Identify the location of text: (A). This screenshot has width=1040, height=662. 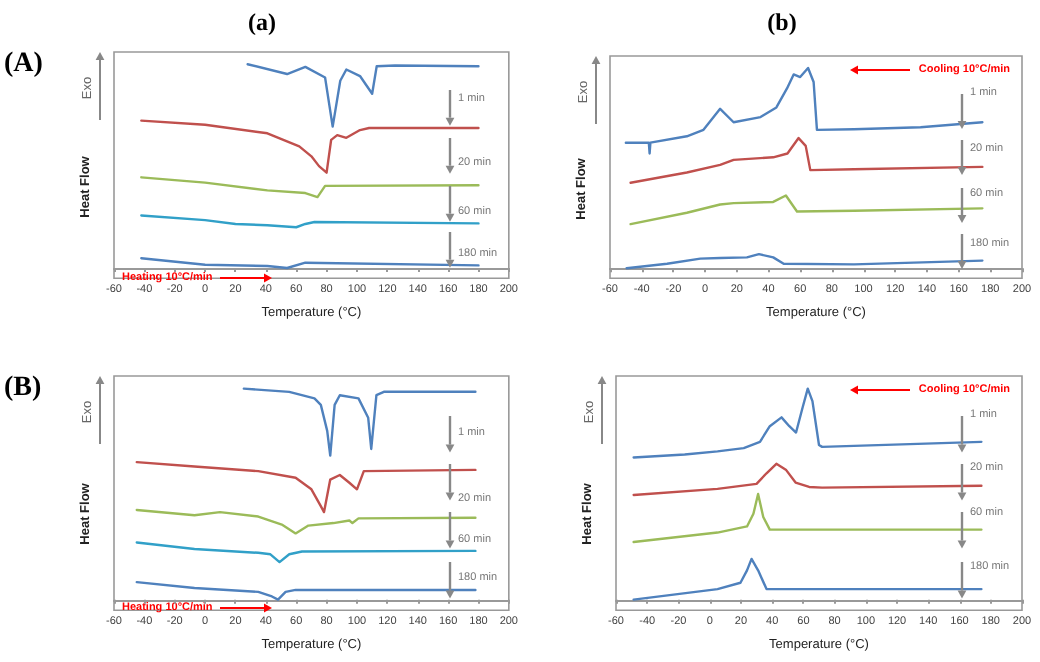
(24, 64).